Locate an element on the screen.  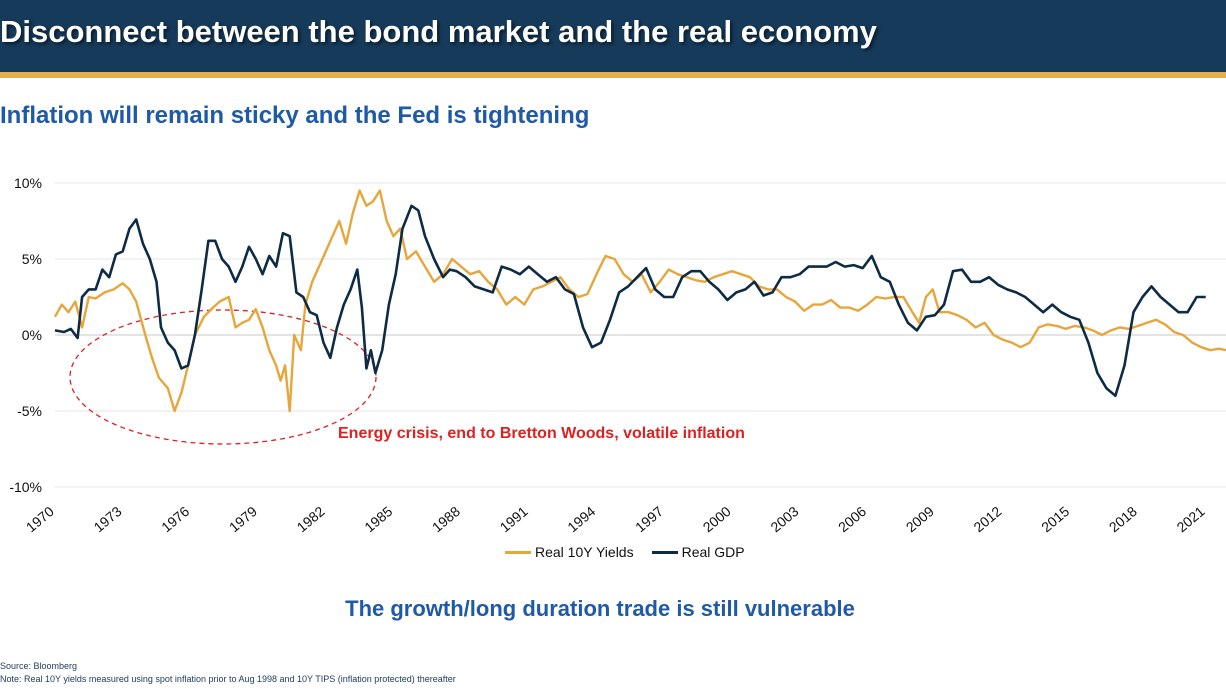
y-tick-label: 10% is located at coordinates (28, 183).